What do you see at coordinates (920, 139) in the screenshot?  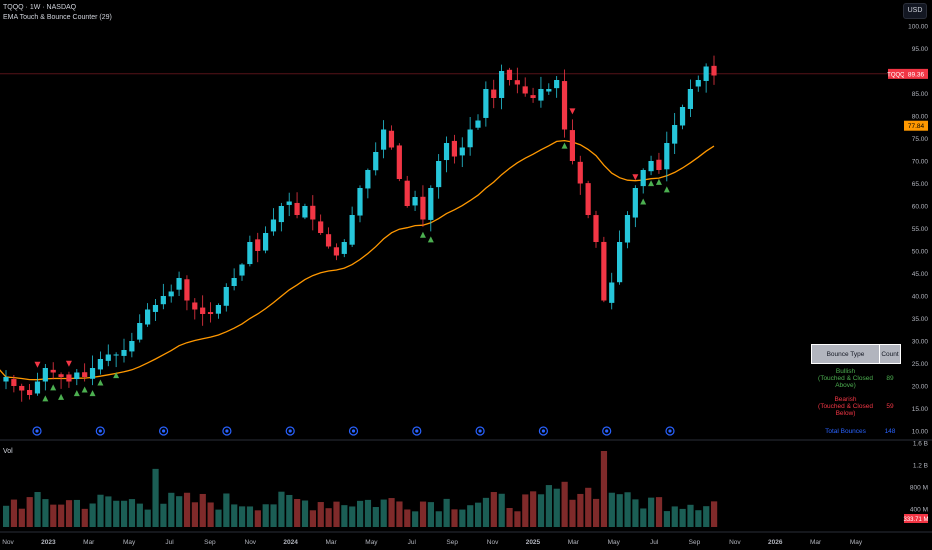 I see `price-tick-label: 75.00` at bounding box center [920, 139].